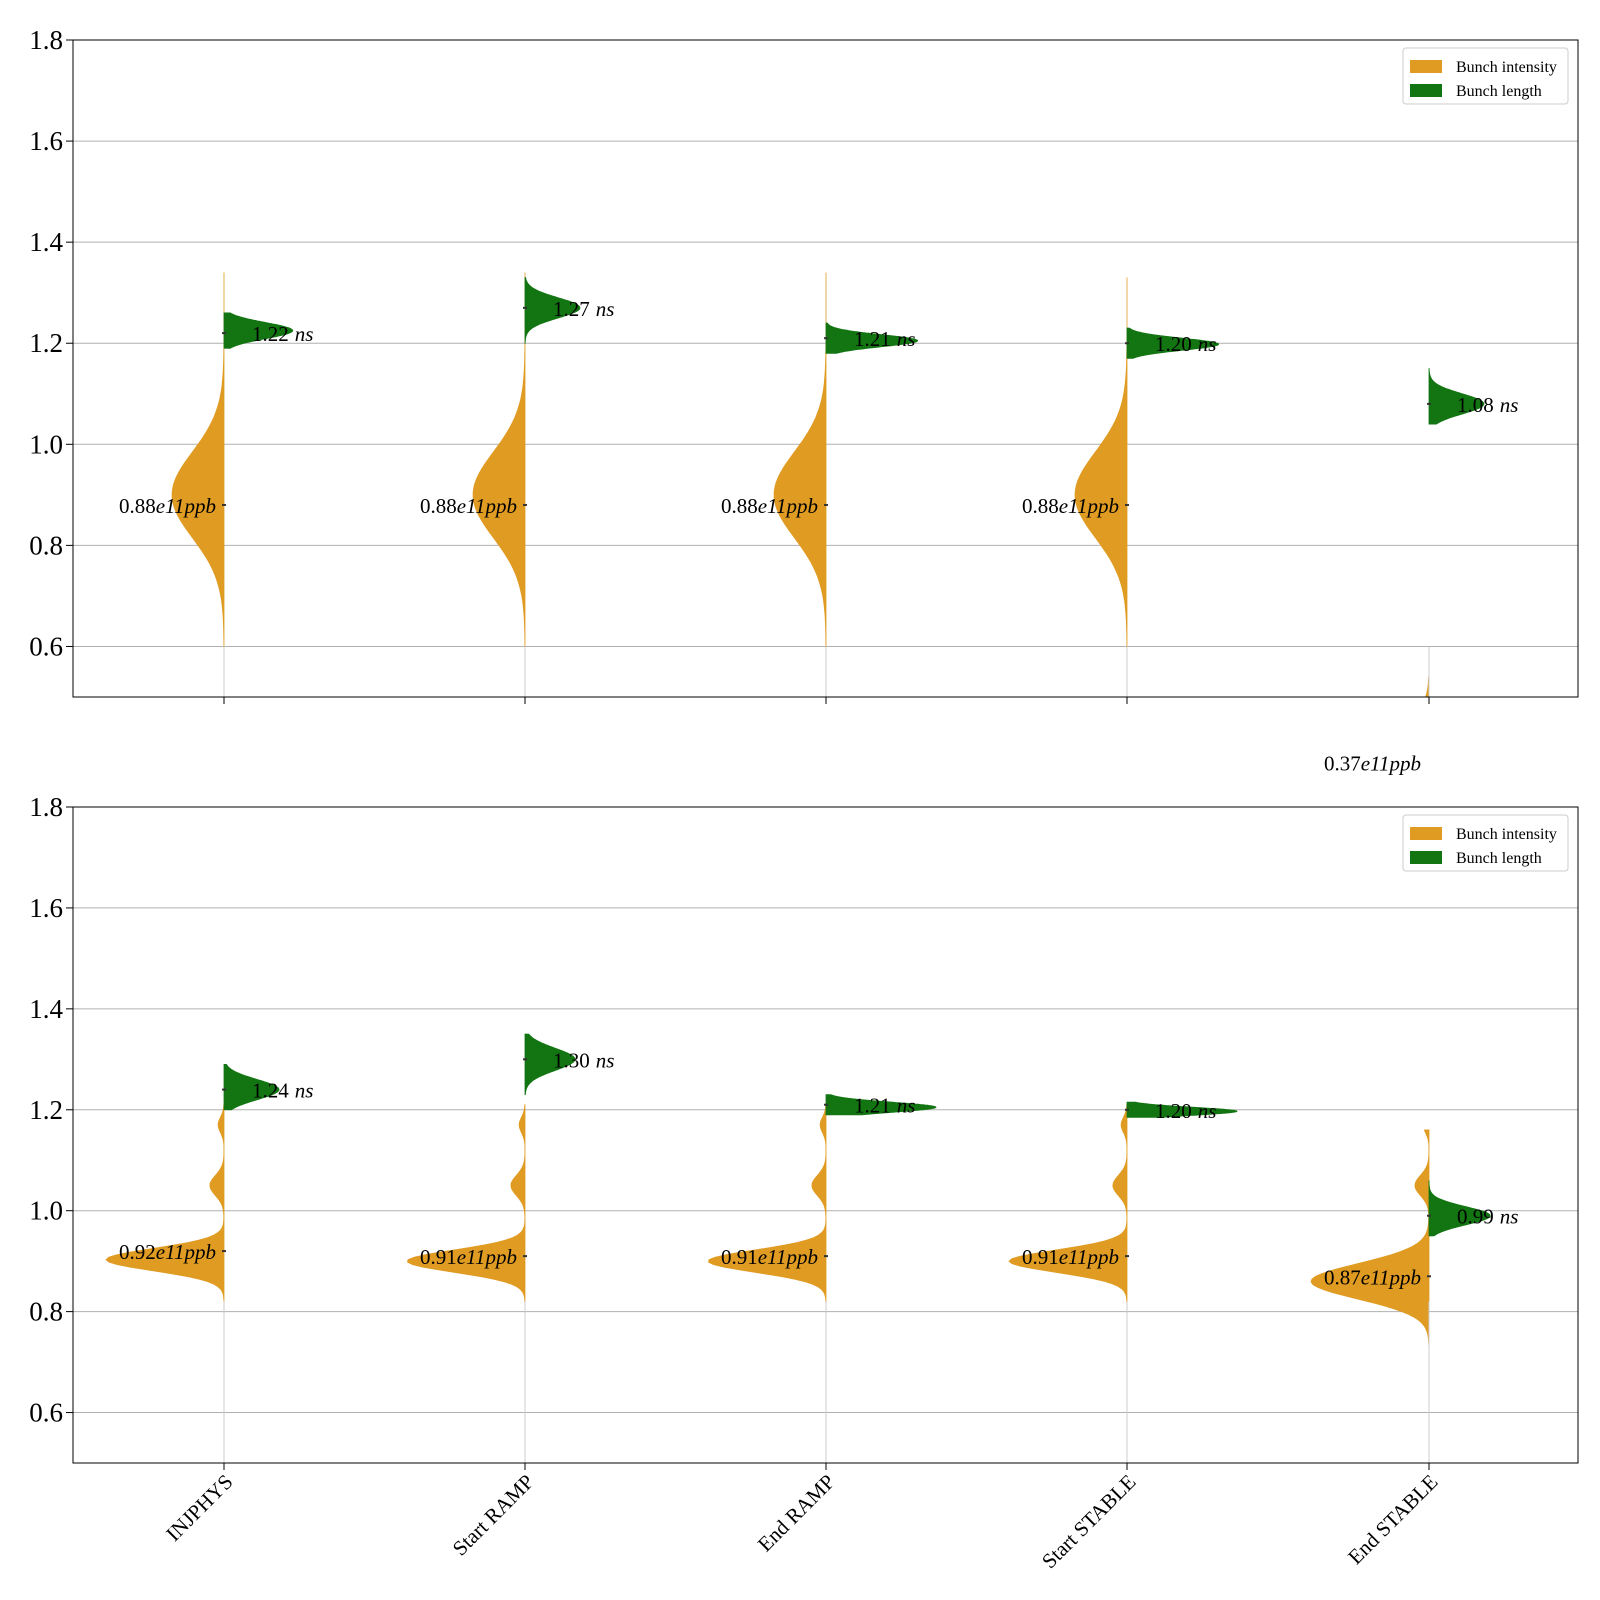 Image resolution: width=1600 pixels, height=1600 pixels. Describe the element at coordinates (1342, 1277) in the screenshot. I see `value-text: 0.87` at that location.